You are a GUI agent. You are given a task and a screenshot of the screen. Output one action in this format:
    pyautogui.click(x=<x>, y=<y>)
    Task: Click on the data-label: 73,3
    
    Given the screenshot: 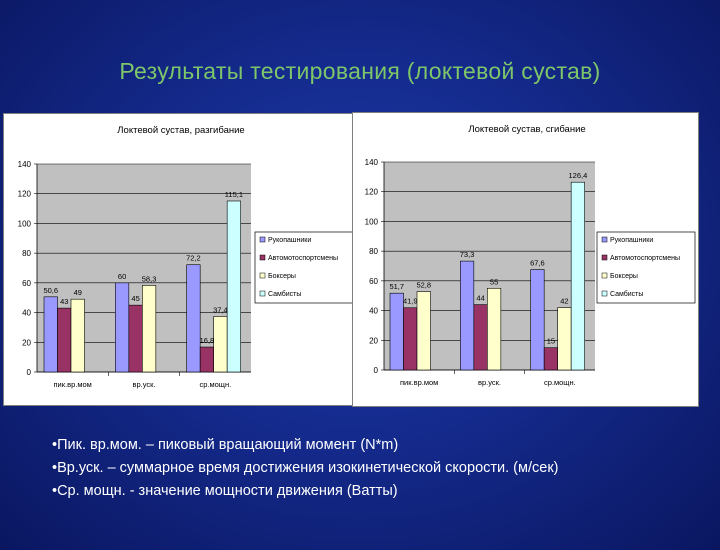 What is the action you would take?
    pyautogui.click(x=467, y=254)
    